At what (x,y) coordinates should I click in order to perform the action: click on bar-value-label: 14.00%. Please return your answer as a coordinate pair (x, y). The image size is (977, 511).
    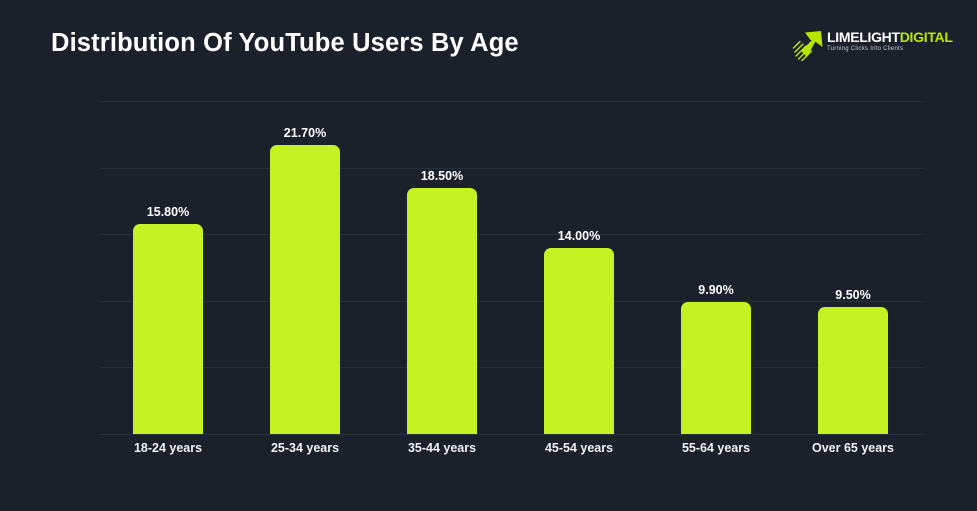
    Looking at the image, I should click on (579, 235).